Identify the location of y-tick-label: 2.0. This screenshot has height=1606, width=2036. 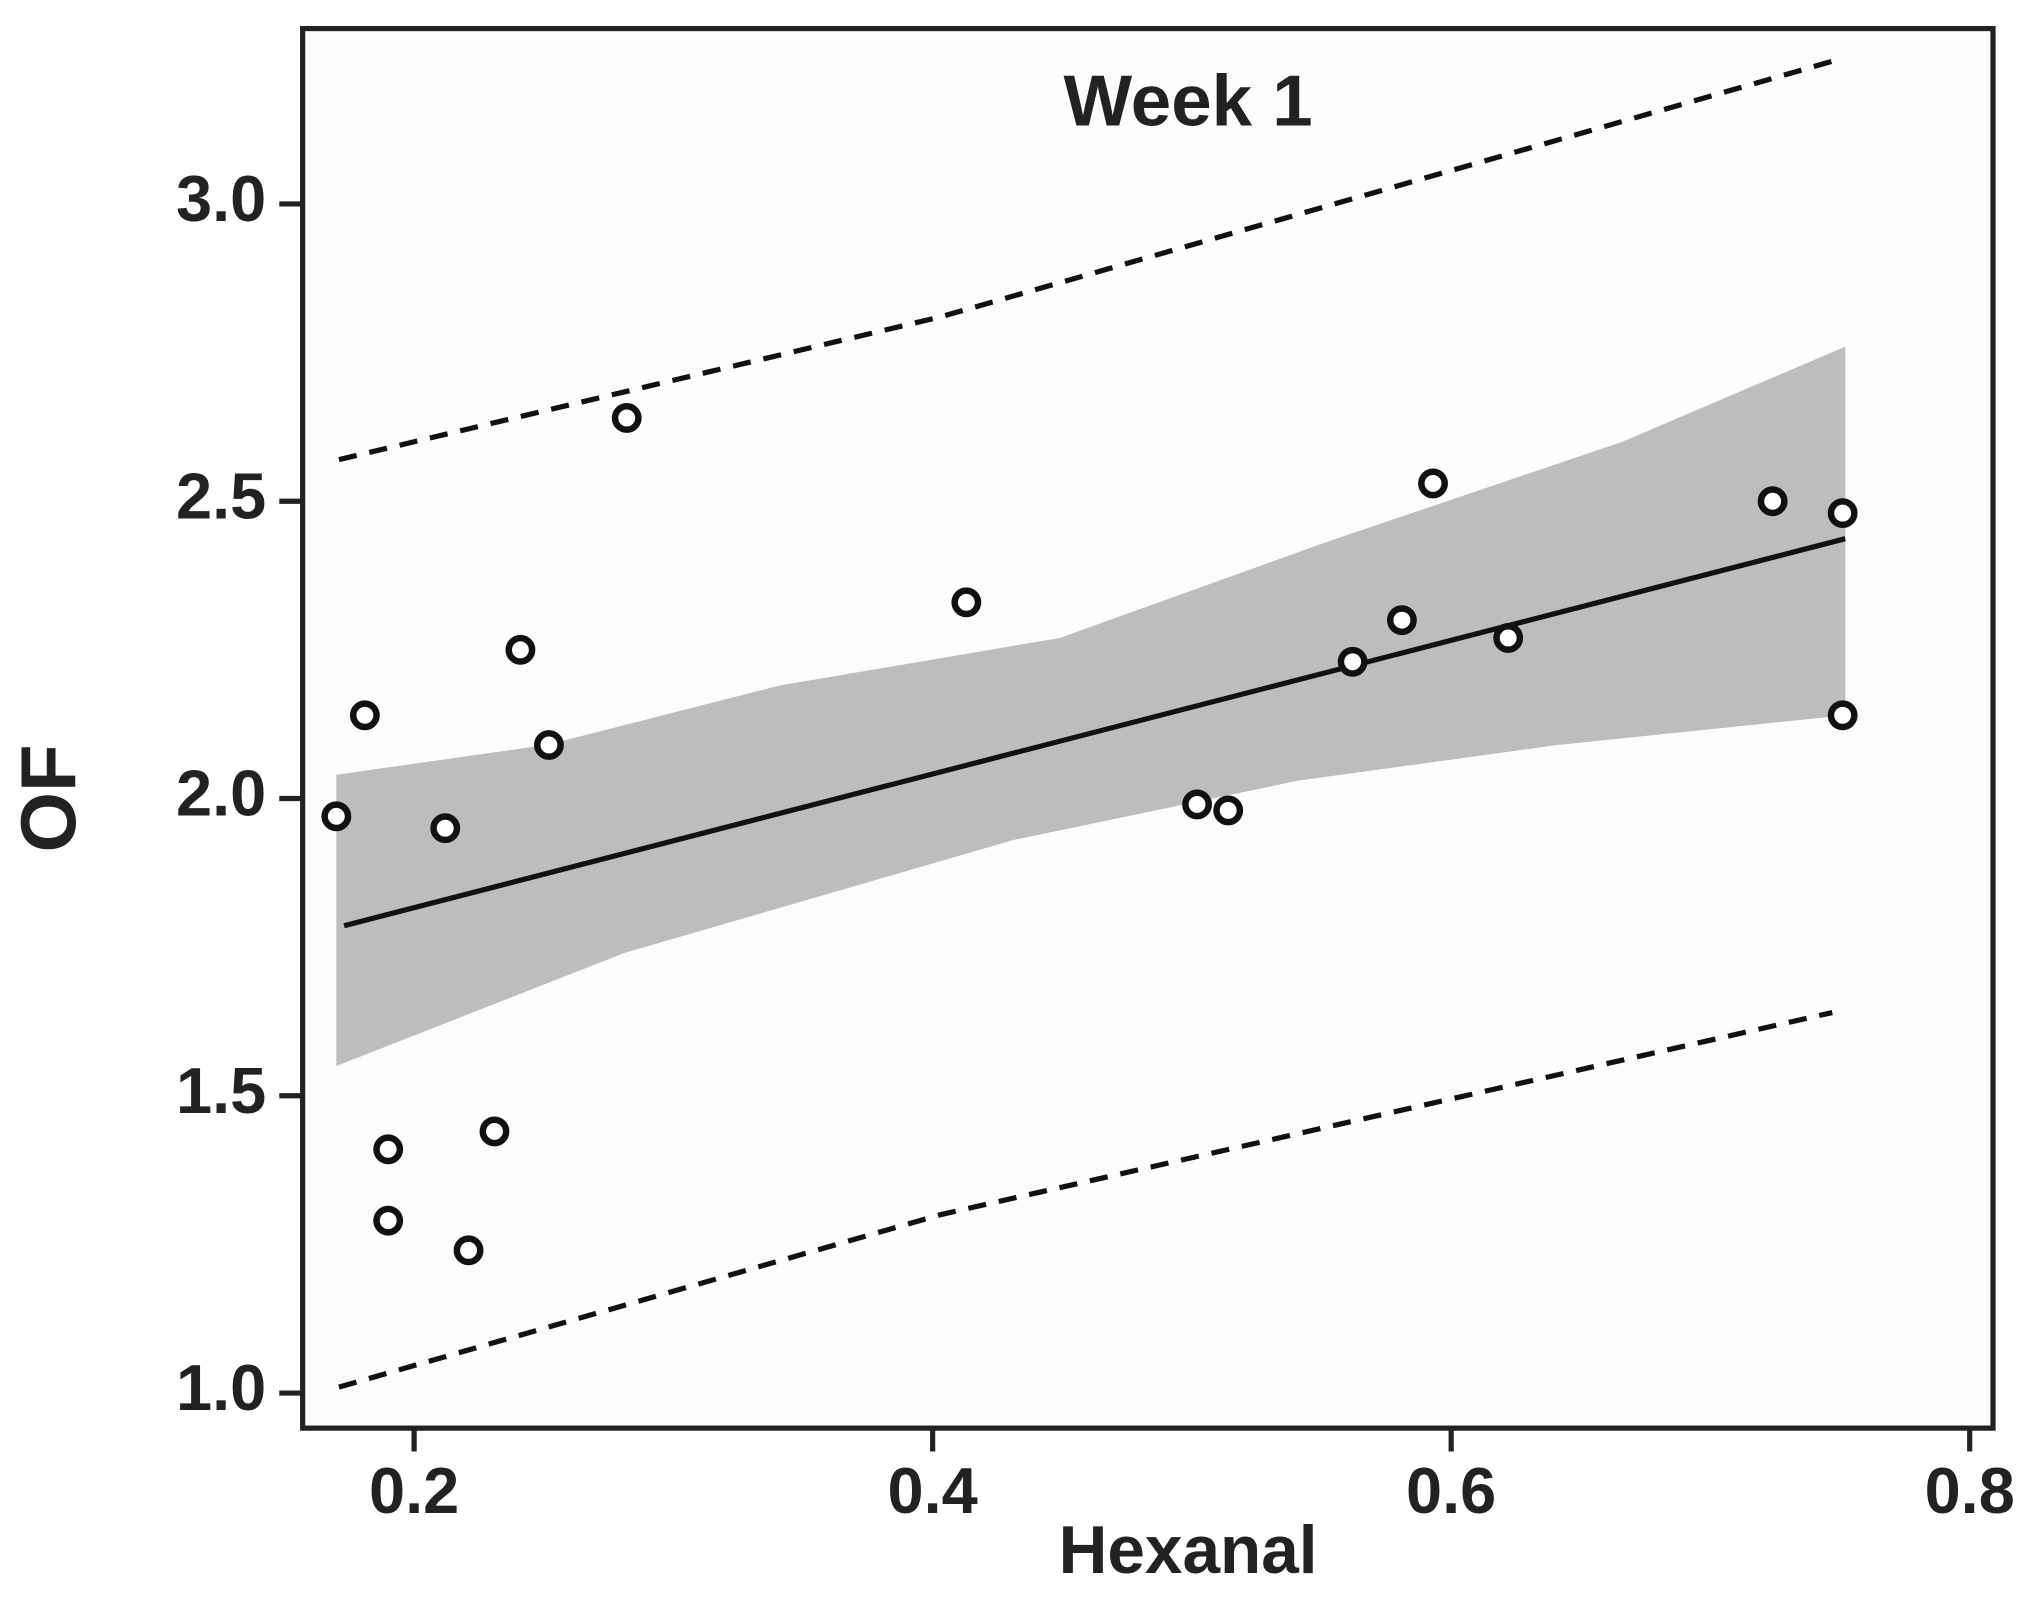
(221, 793).